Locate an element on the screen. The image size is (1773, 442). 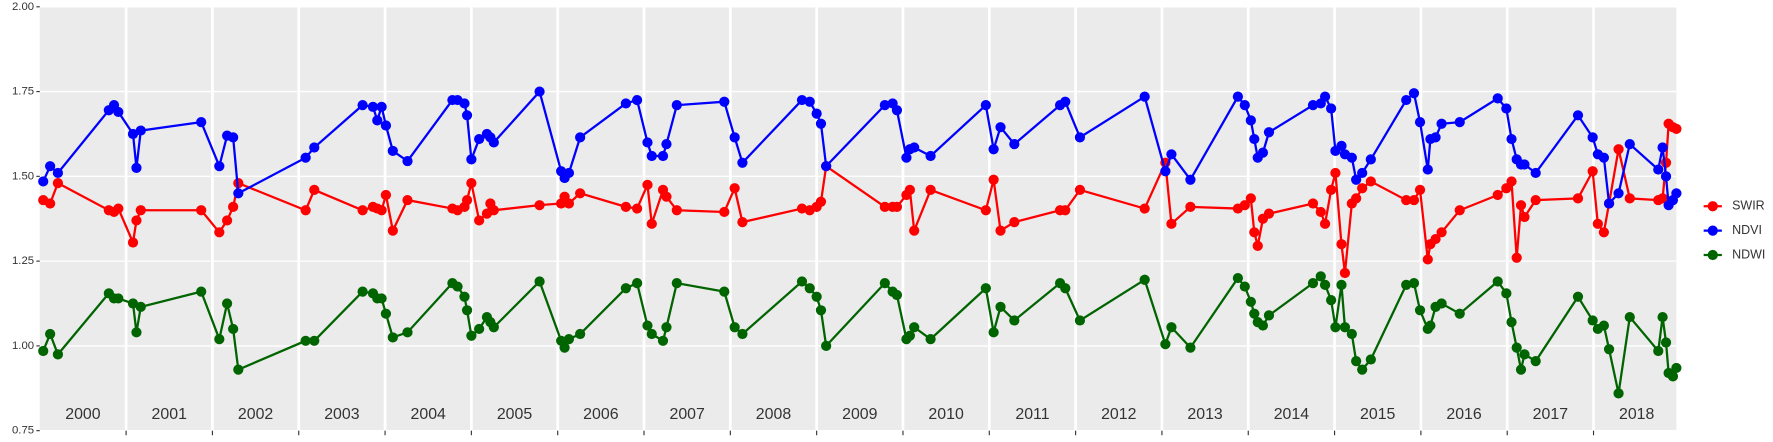
year-label: 2006 is located at coordinates (601, 414).